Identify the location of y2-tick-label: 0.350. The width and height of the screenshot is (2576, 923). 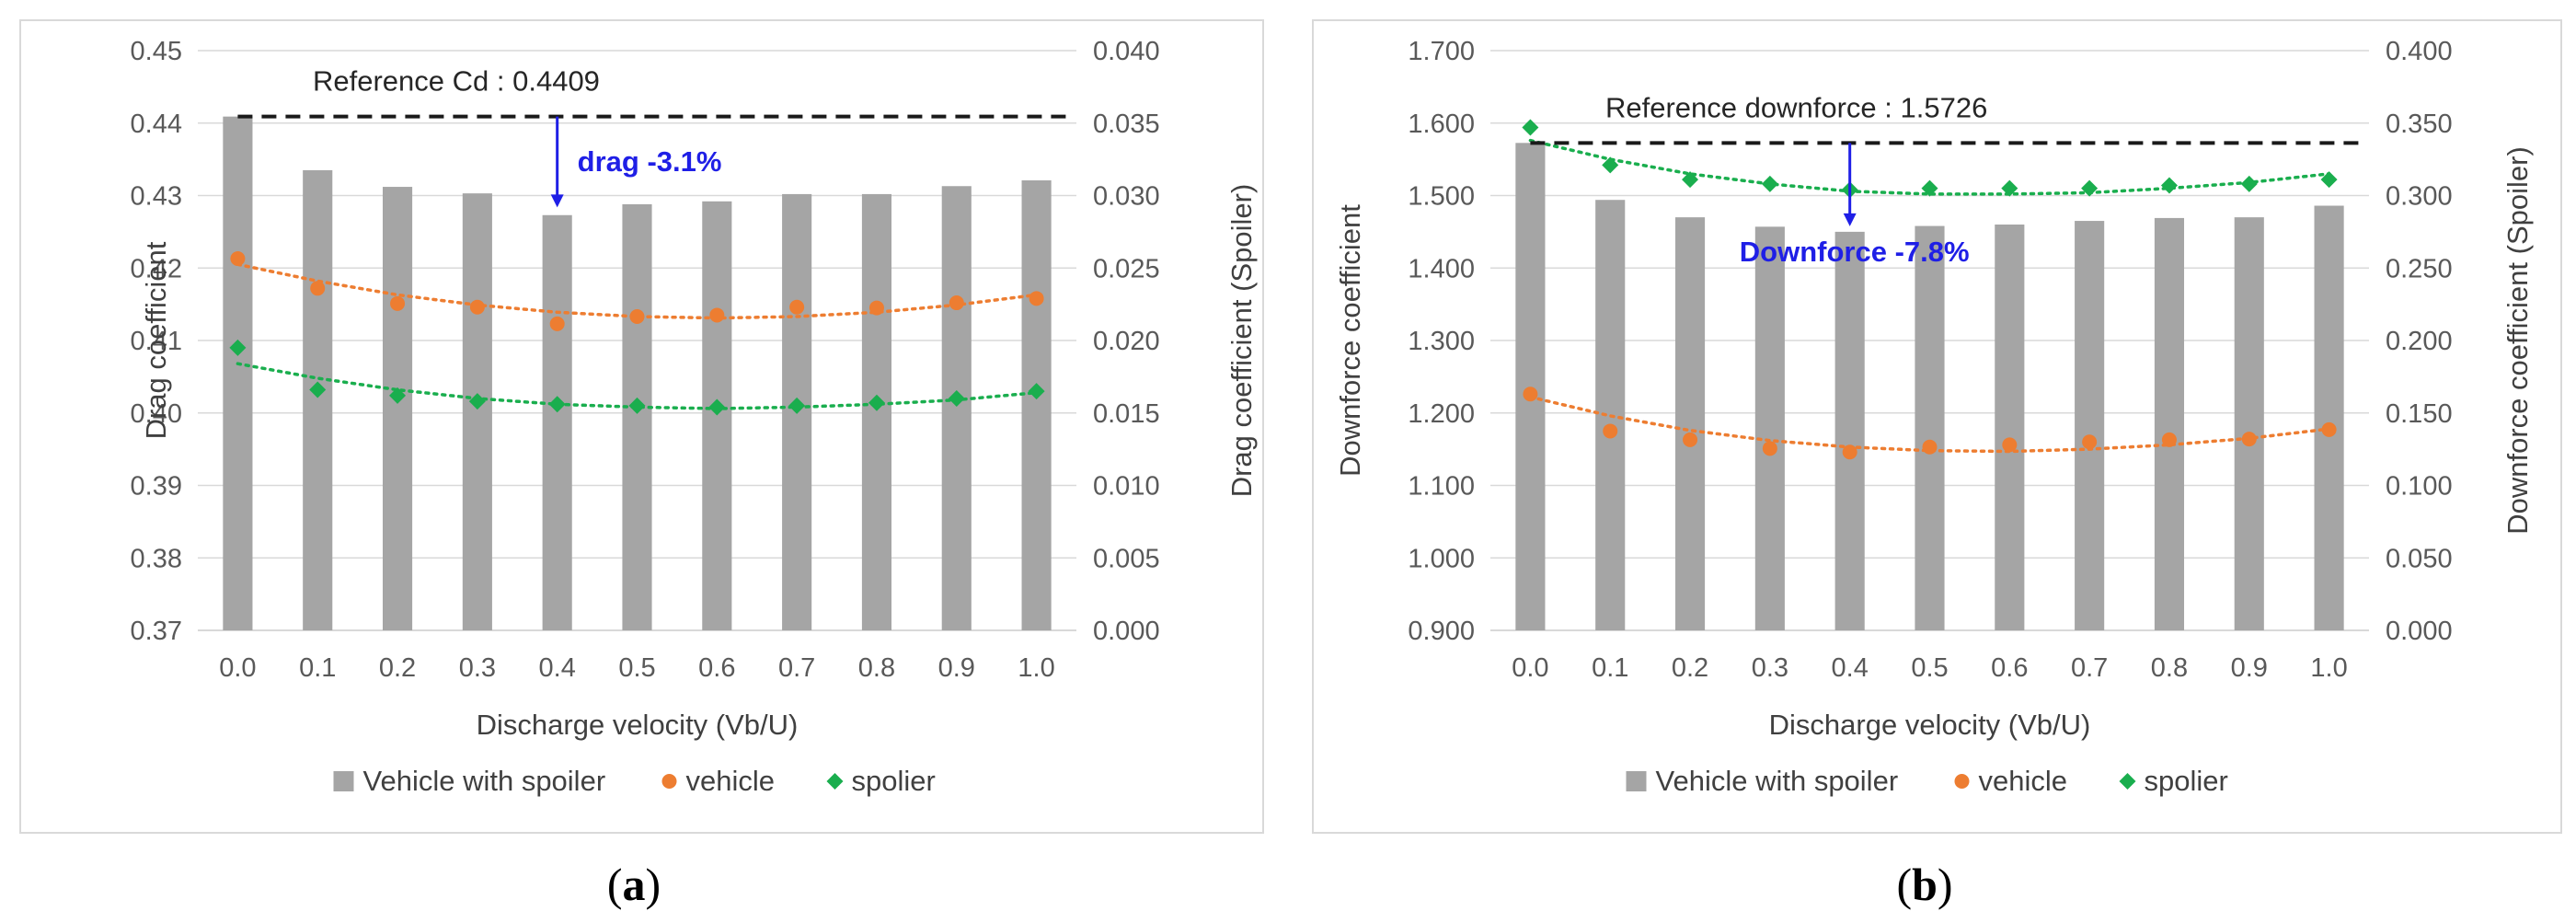
(2419, 124).